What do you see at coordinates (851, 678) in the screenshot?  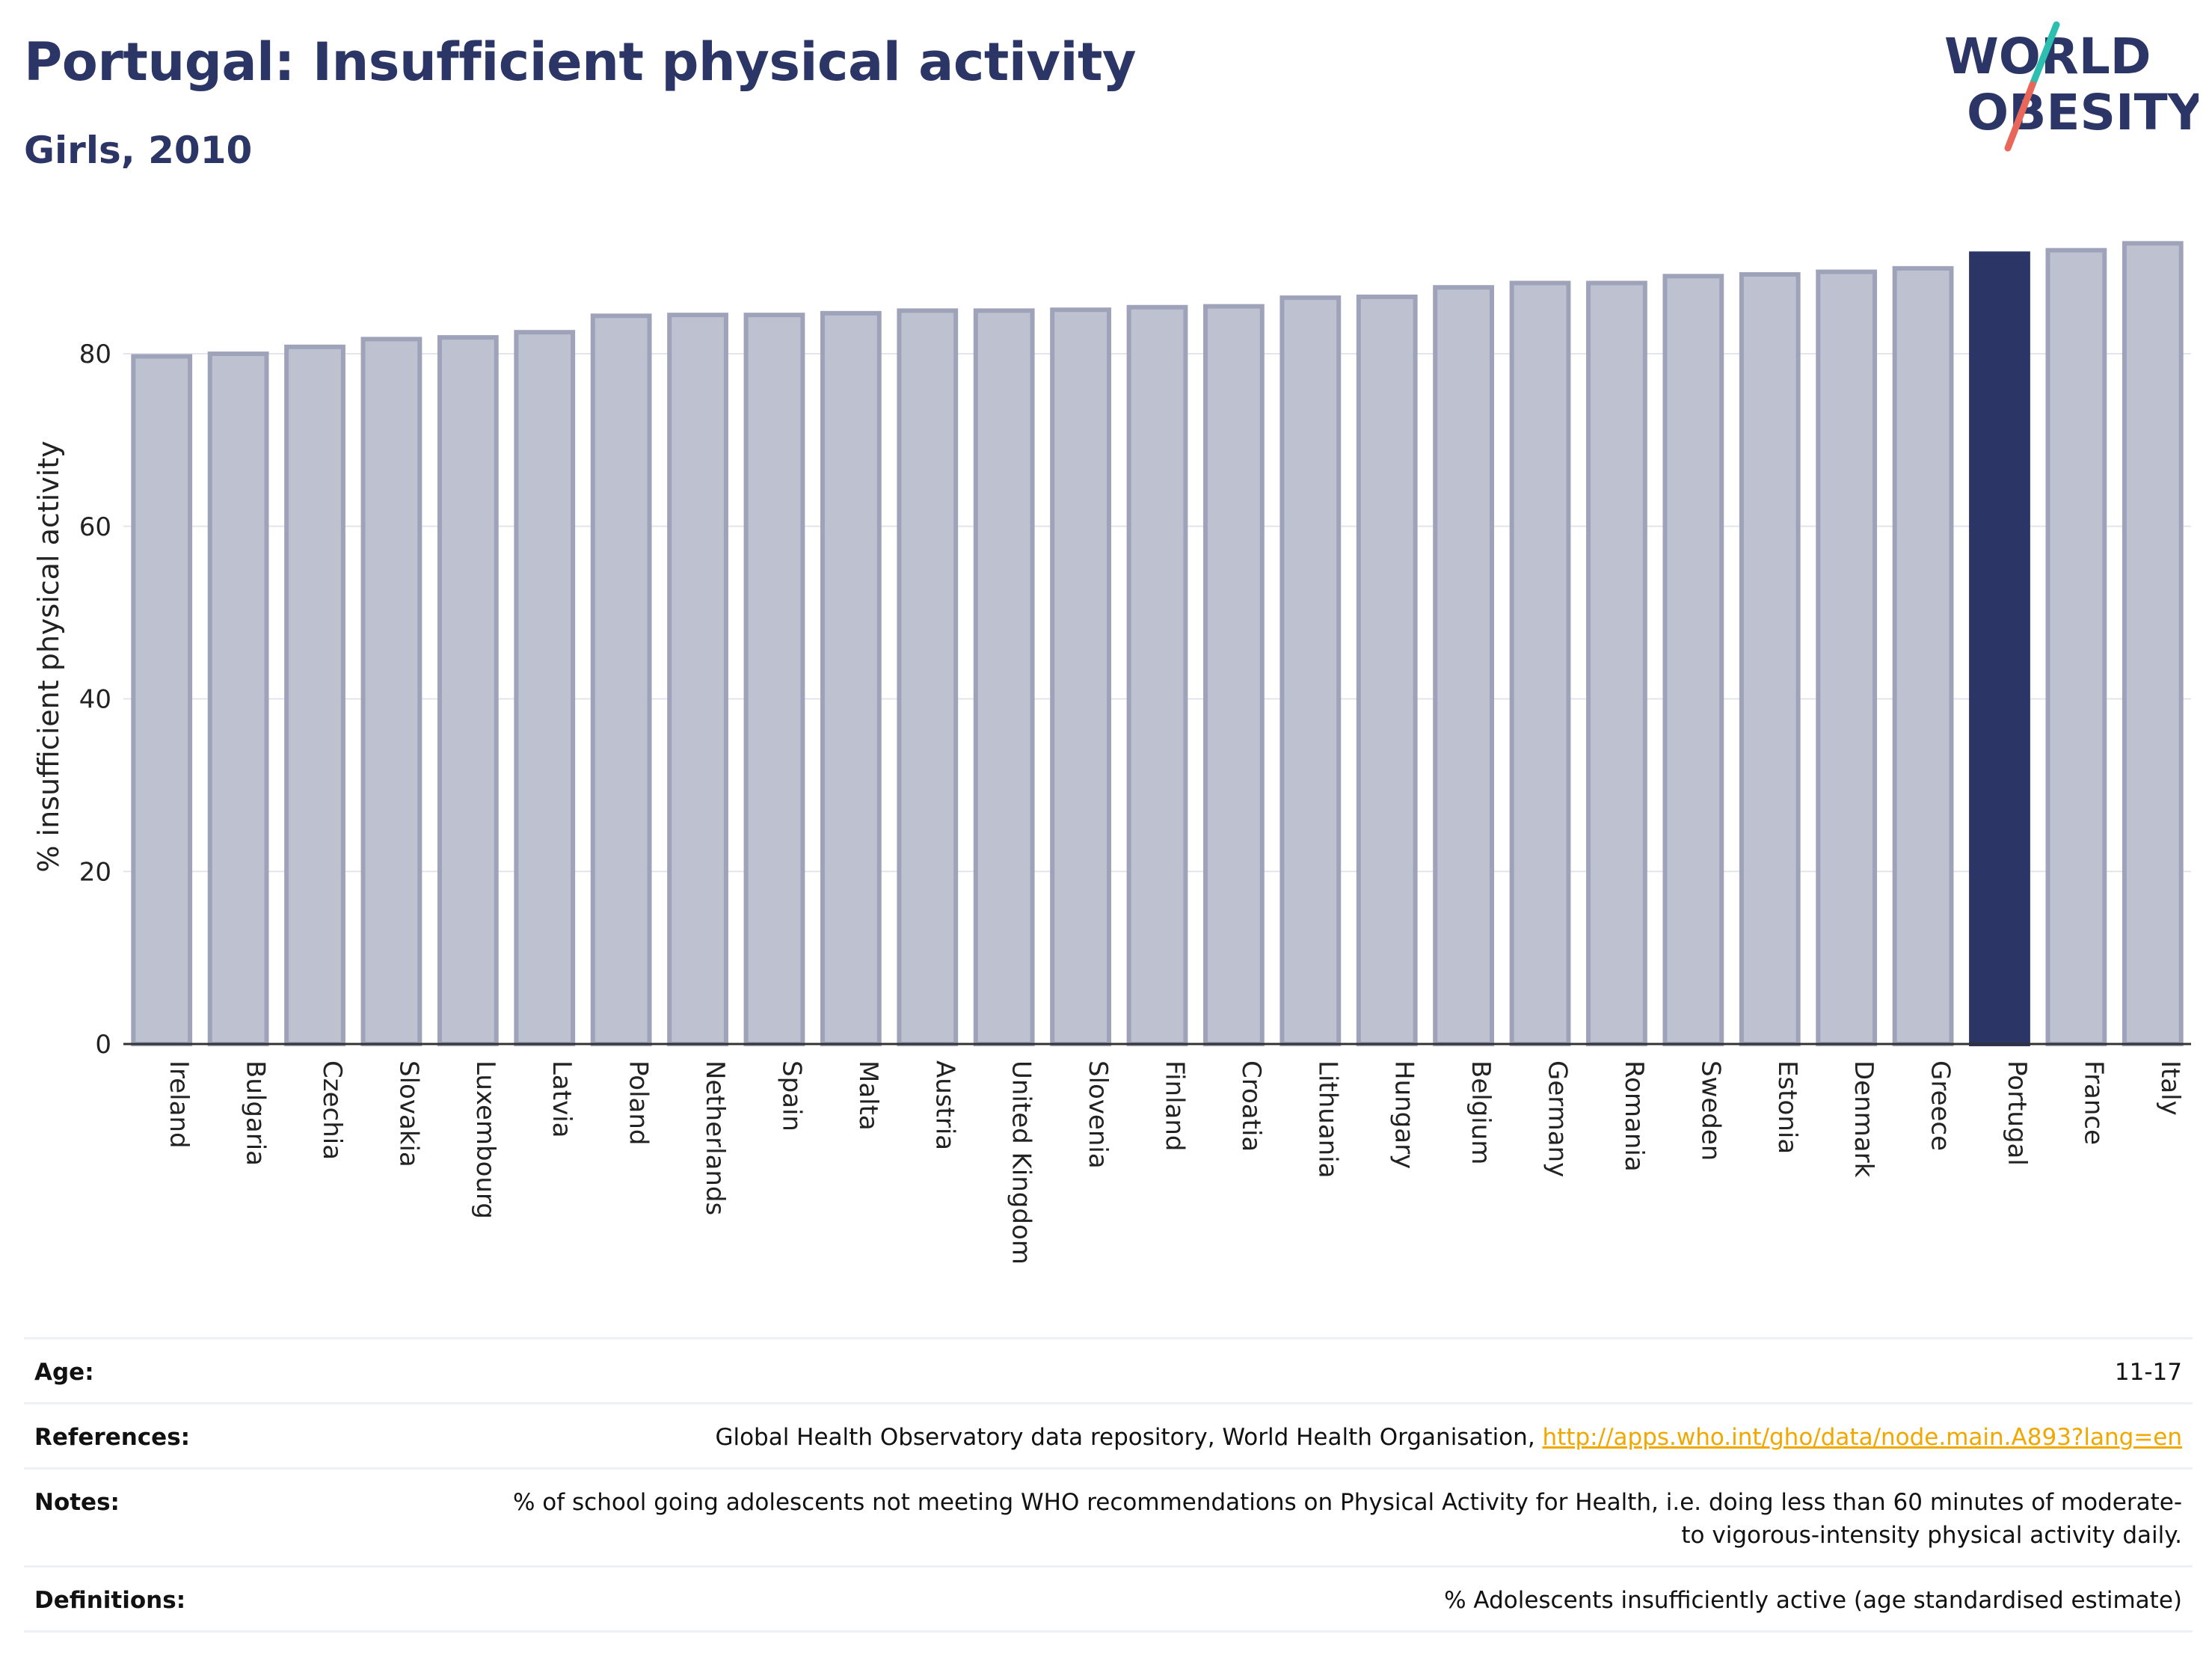 I see `bar-malta` at bounding box center [851, 678].